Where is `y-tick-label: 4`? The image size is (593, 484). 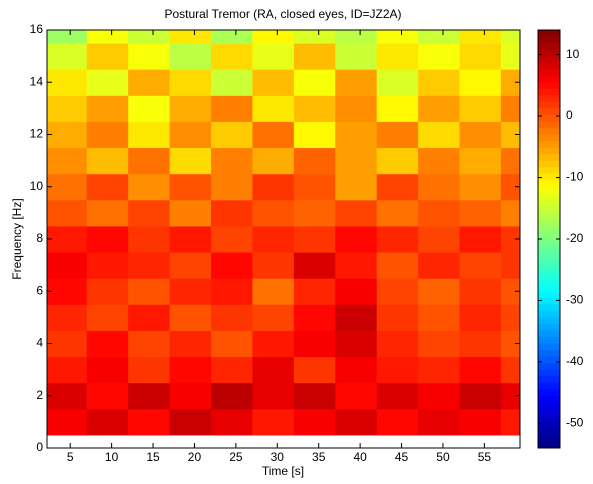
y-tick-label: 4 is located at coordinates (39, 343).